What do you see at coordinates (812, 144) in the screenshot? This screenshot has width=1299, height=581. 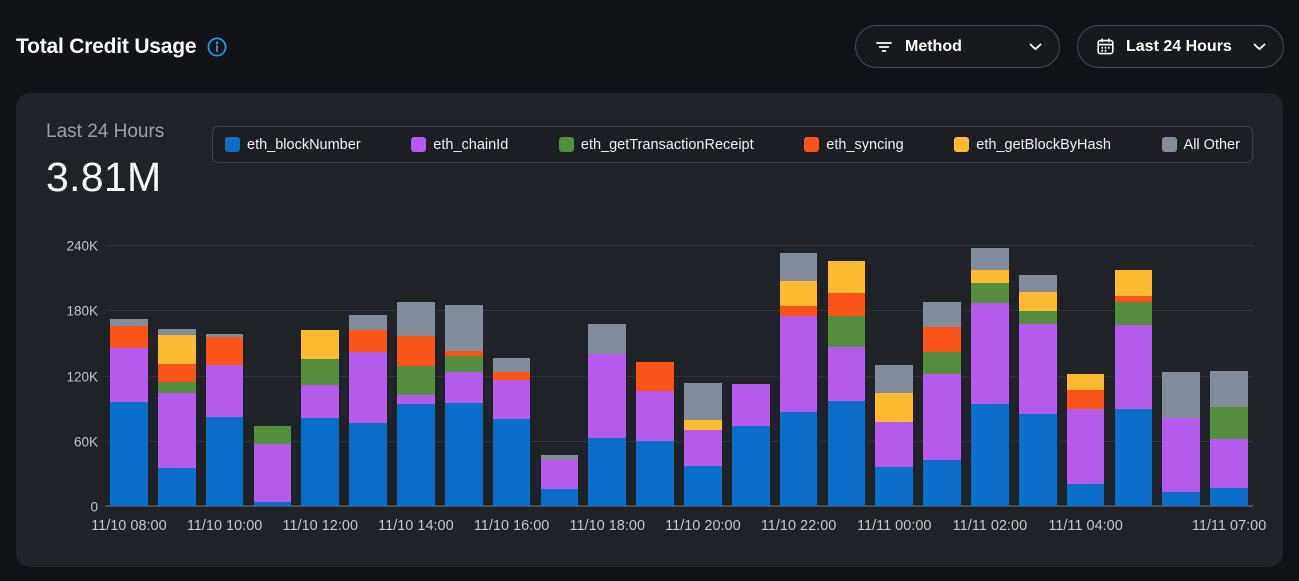 I see `legend-swatch` at bounding box center [812, 144].